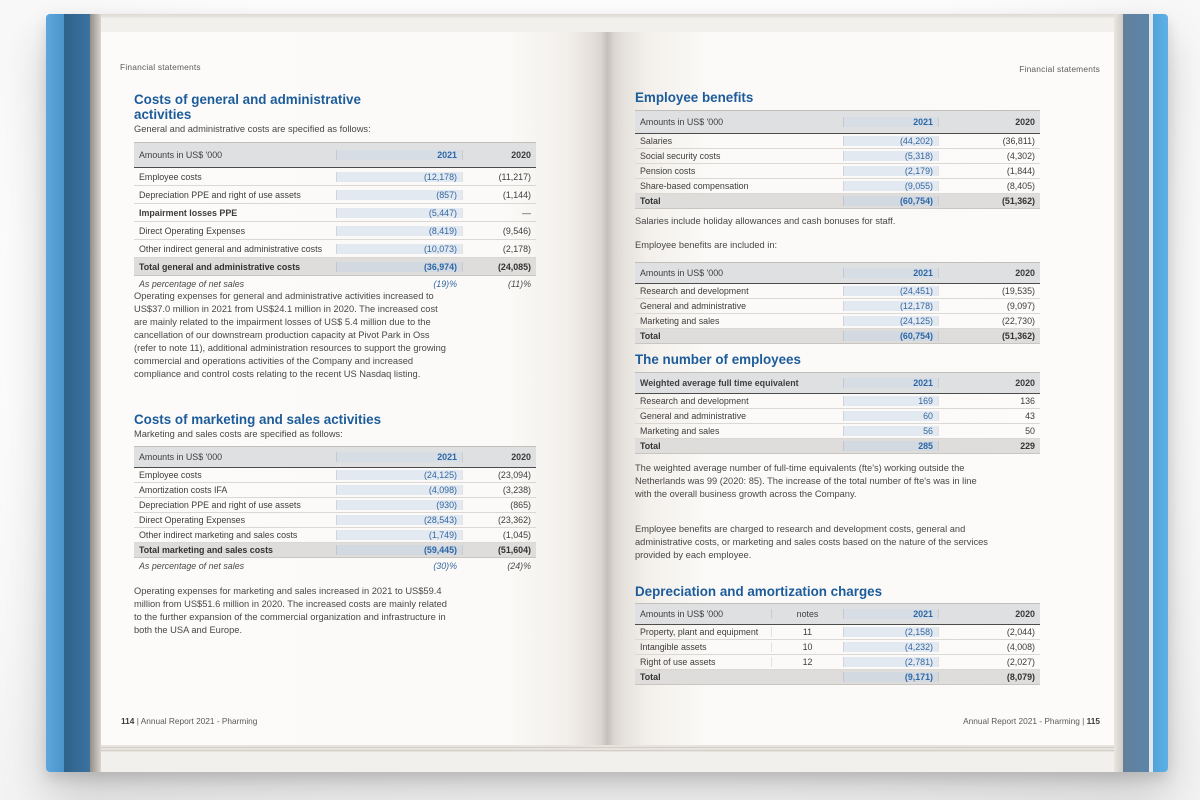  What do you see at coordinates (837, 321) in the screenshot?
I see `table-row: Marketing and sales (24,125) (22,730)` at bounding box center [837, 321].